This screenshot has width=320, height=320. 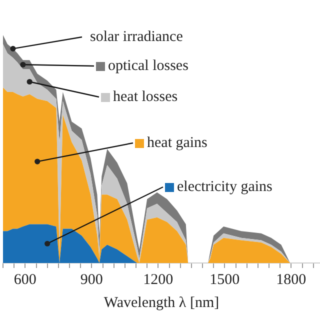 I want to click on legend-label: electricity gains, so click(x=225, y=186).